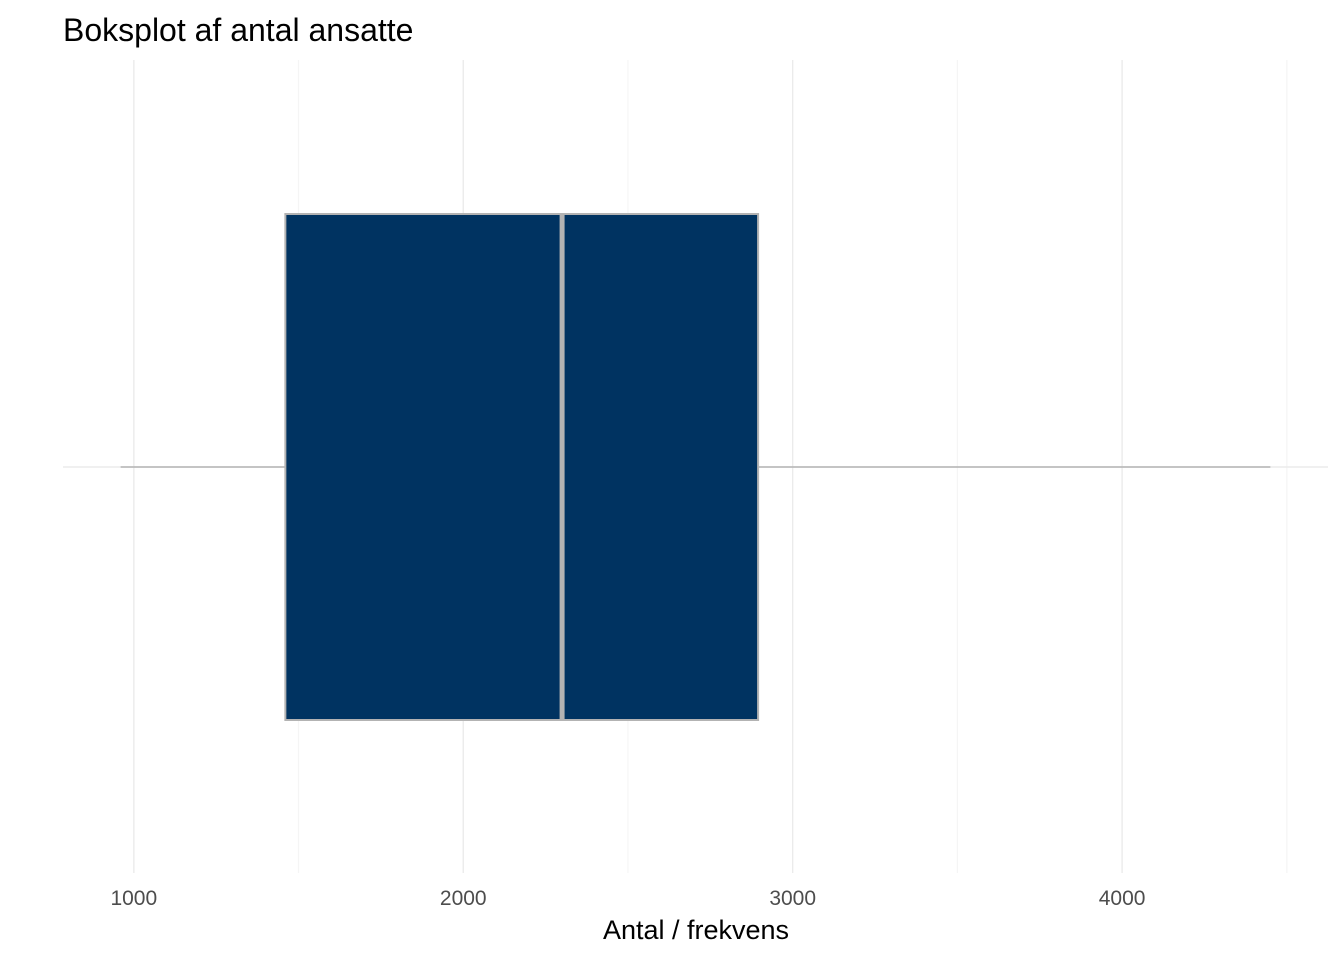 Image resolution: width=1344 pixels, height=960 pixels. Describe the element at coordinates (424, 467) in the screenshot. I see `box-lower-half` at that location.